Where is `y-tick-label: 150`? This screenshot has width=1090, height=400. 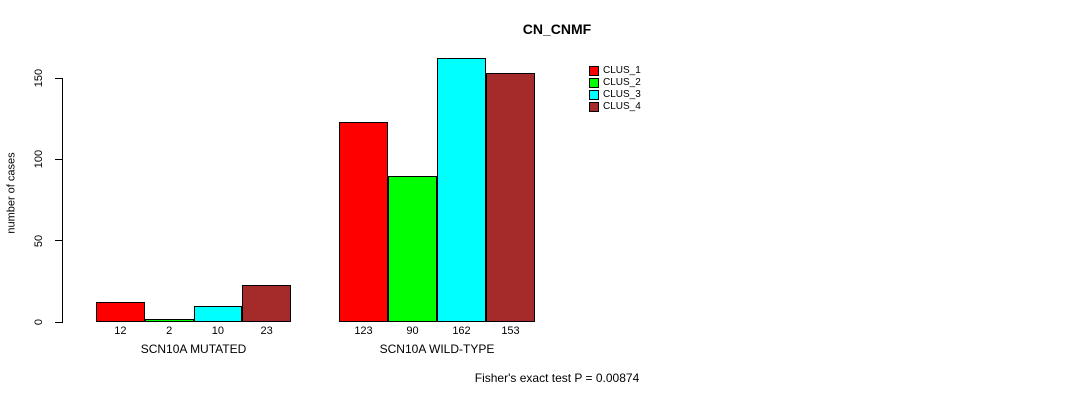 y-tick-label: 150 is located at coordinates (39, 78).